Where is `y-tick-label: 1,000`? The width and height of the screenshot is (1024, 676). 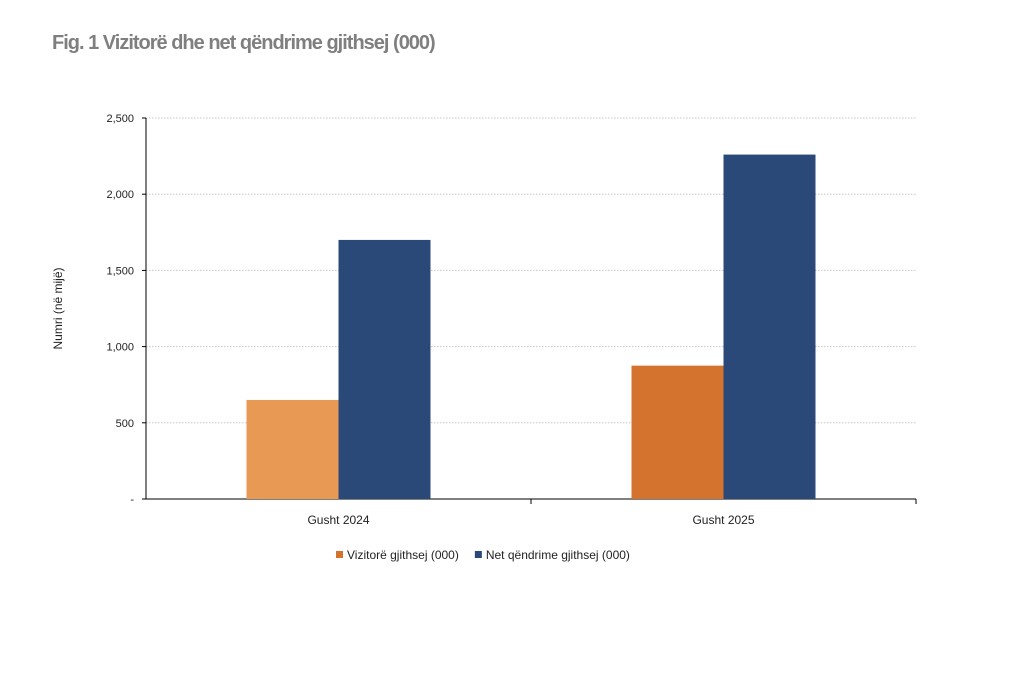
y-tick-label: 1,000 is located at coordinates (120, 348).